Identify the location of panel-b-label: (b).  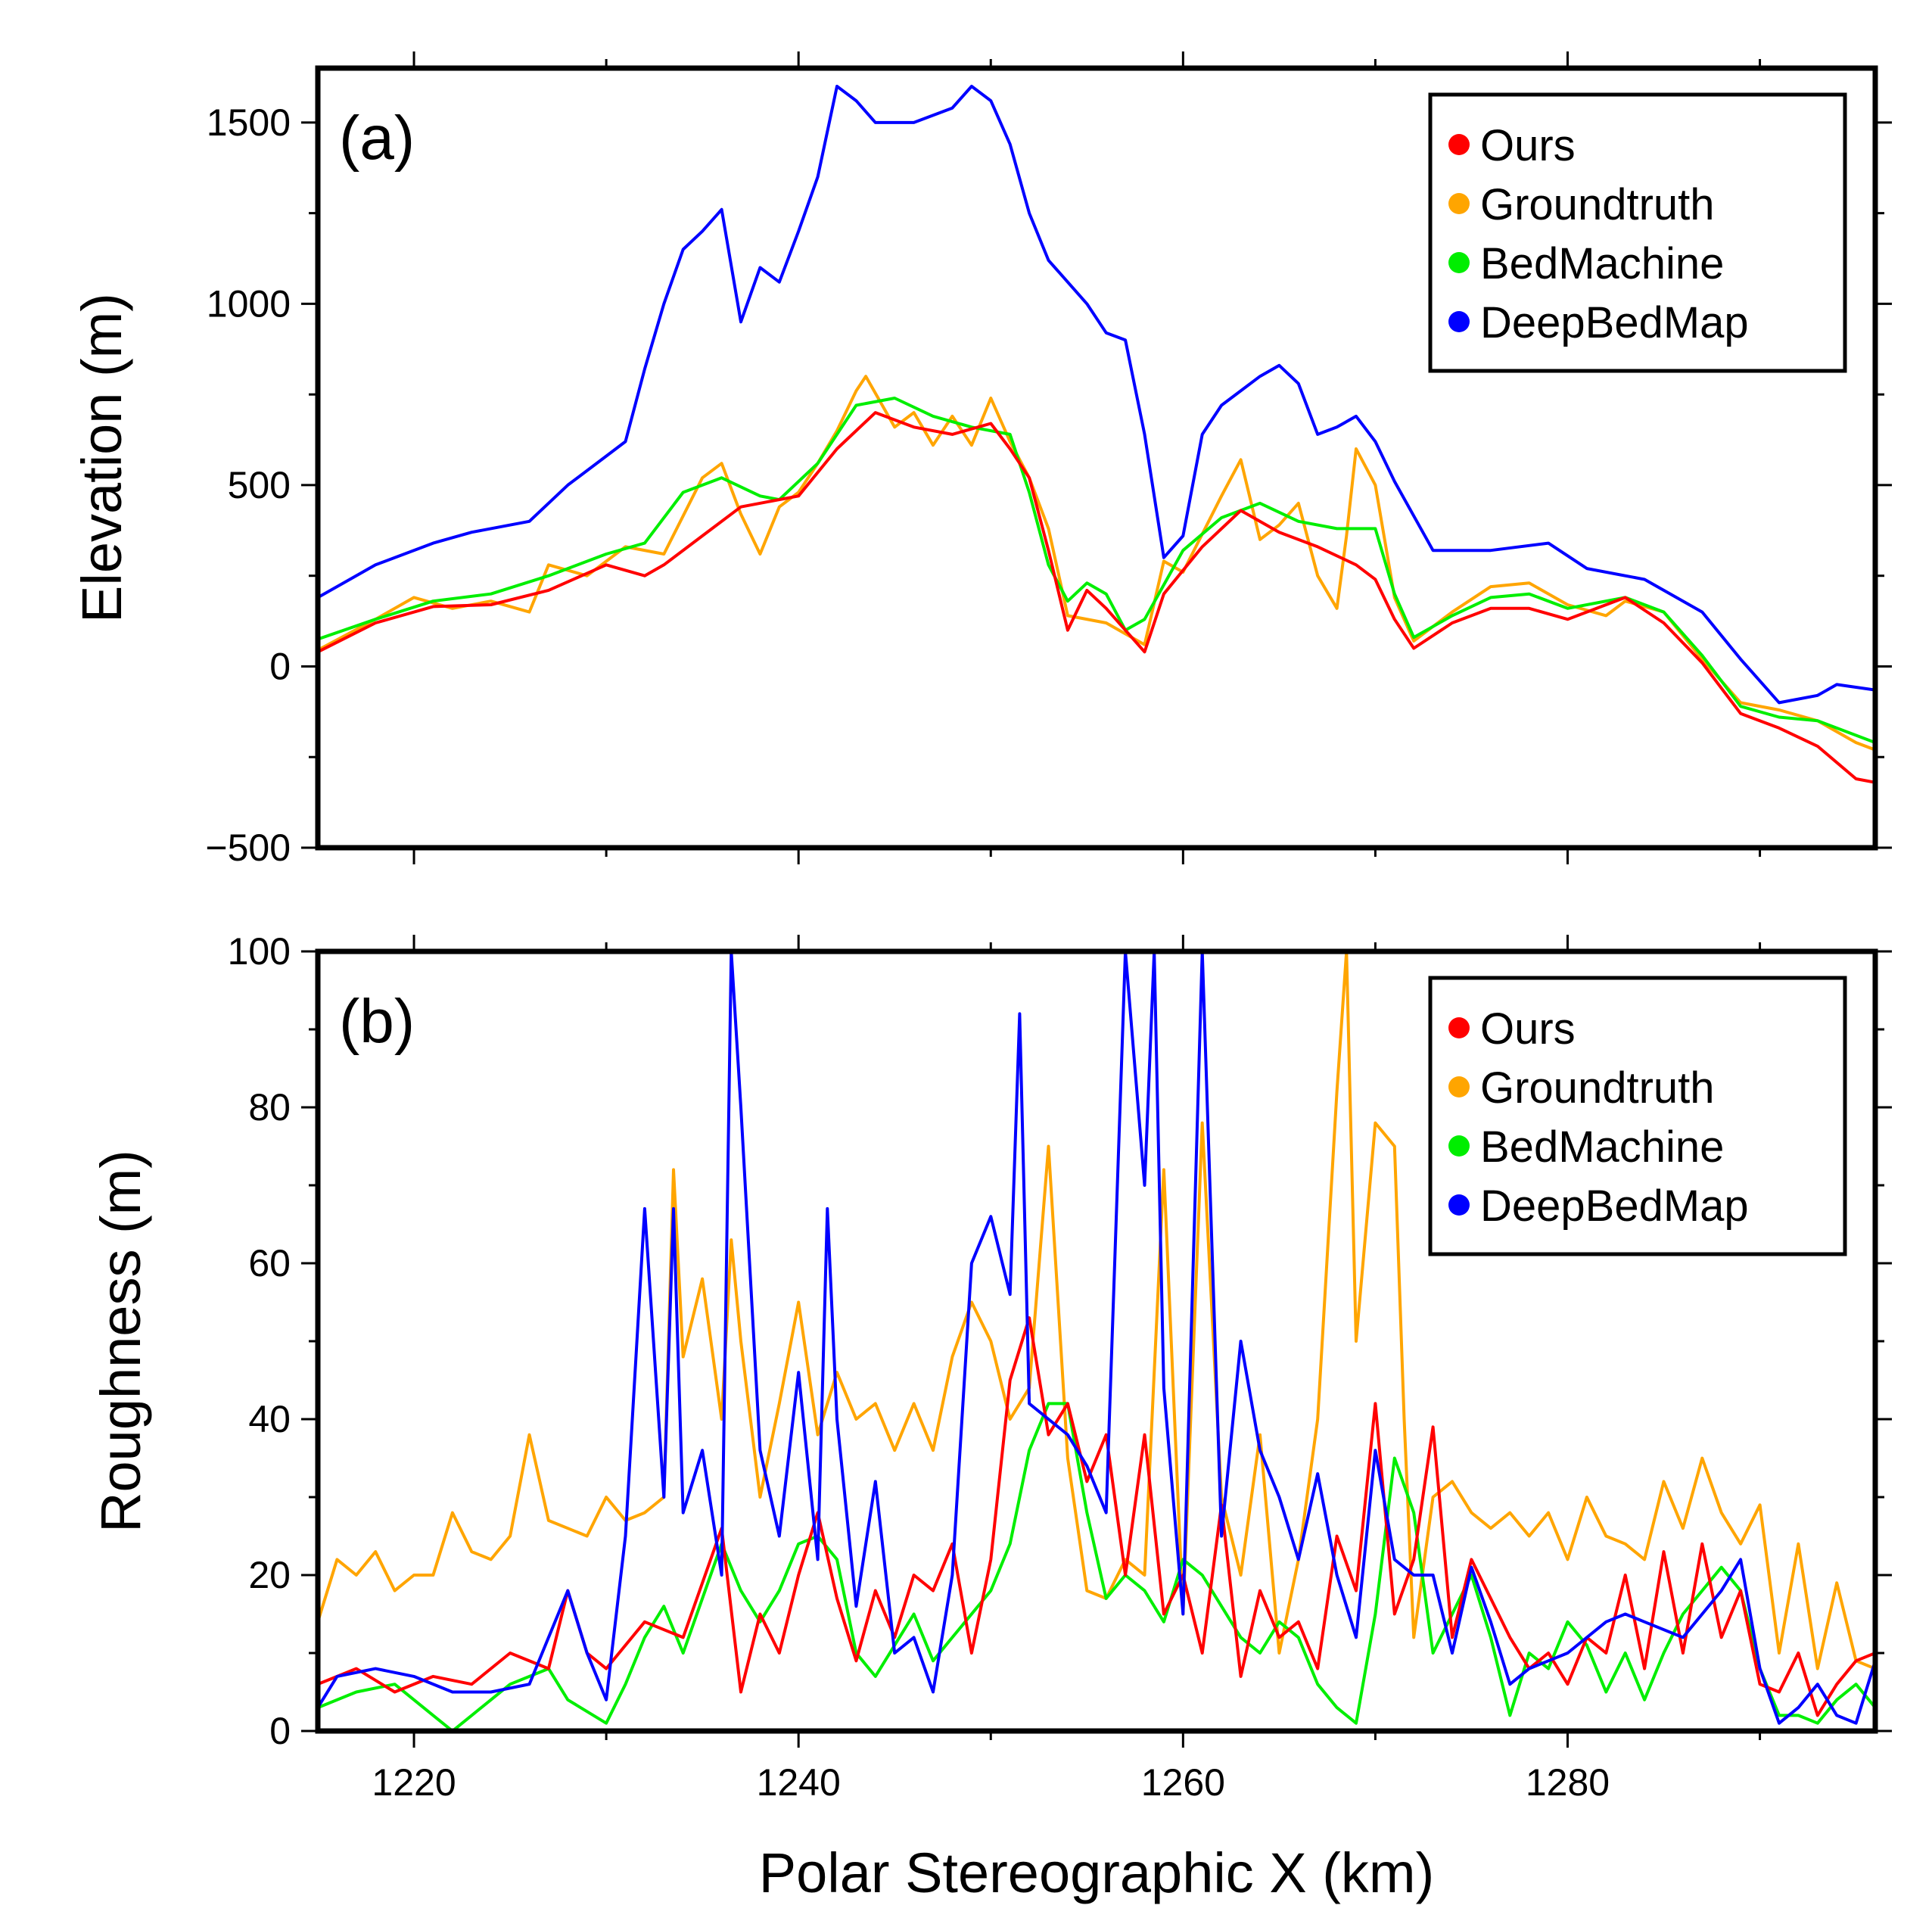
(377, 1022).